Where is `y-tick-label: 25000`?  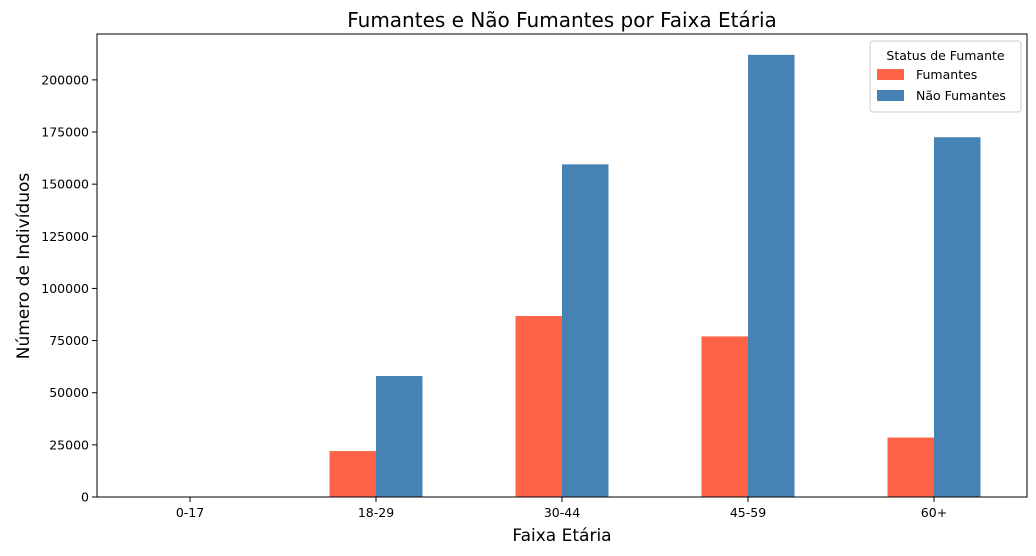
y-tick-label: 25000 is located at coordinates (69, 444).